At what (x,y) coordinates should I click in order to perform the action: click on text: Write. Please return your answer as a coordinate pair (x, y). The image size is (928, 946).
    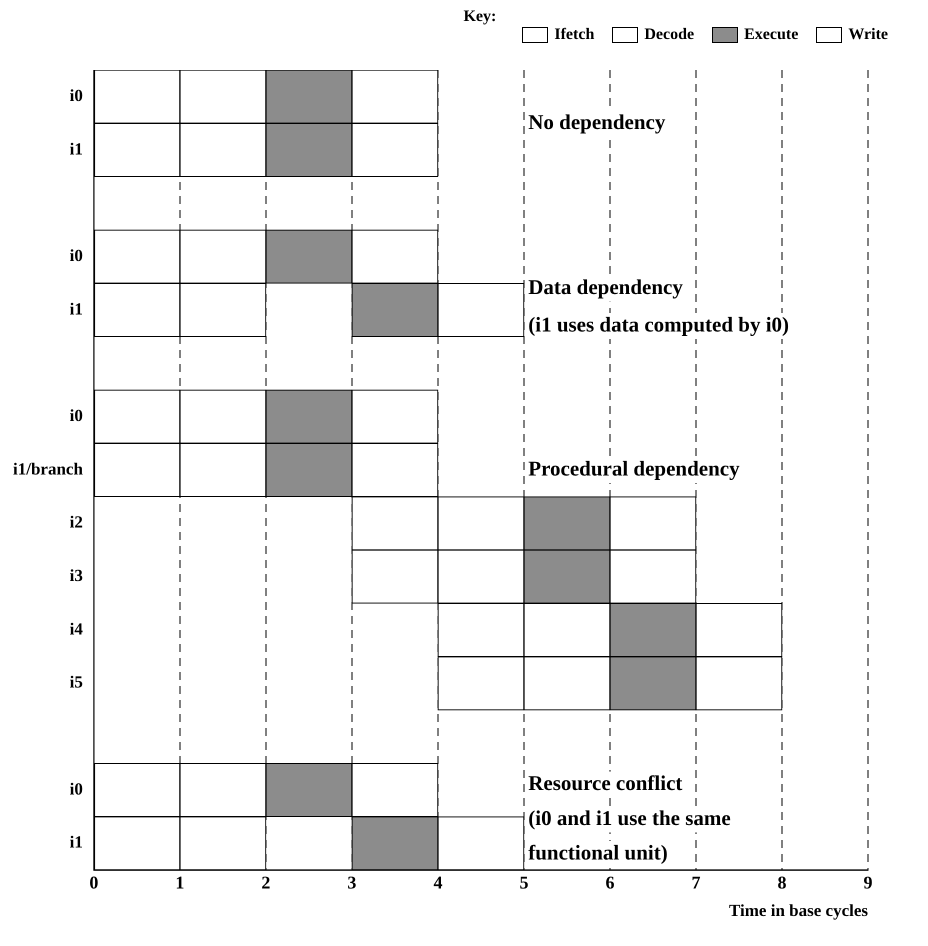
    Looking at the image, I should click on (868, 35).